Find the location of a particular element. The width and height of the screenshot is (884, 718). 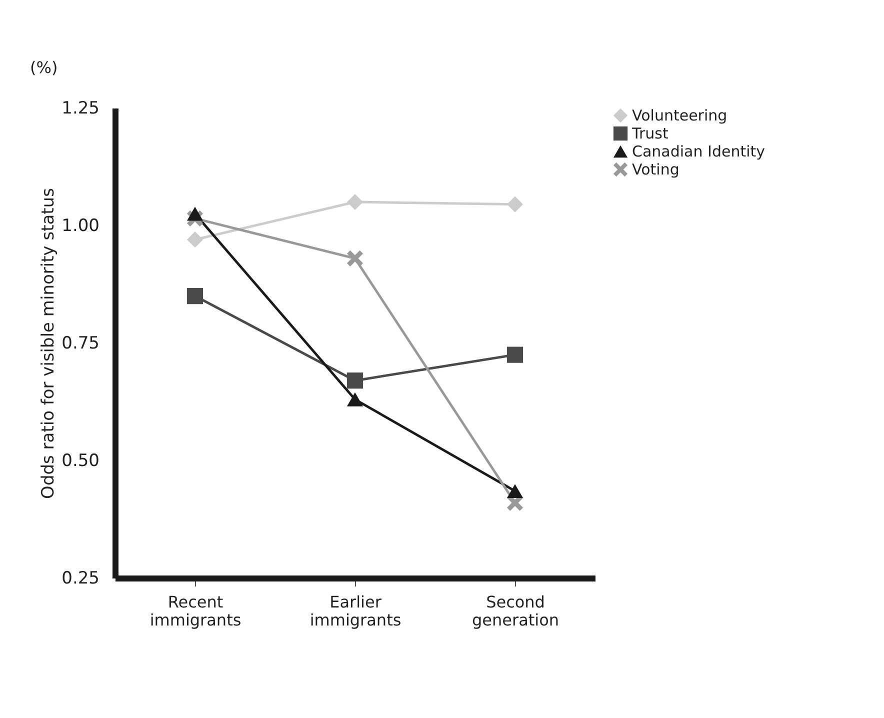

y-tick-label: 0.75 is located at coordinates (81, 344).